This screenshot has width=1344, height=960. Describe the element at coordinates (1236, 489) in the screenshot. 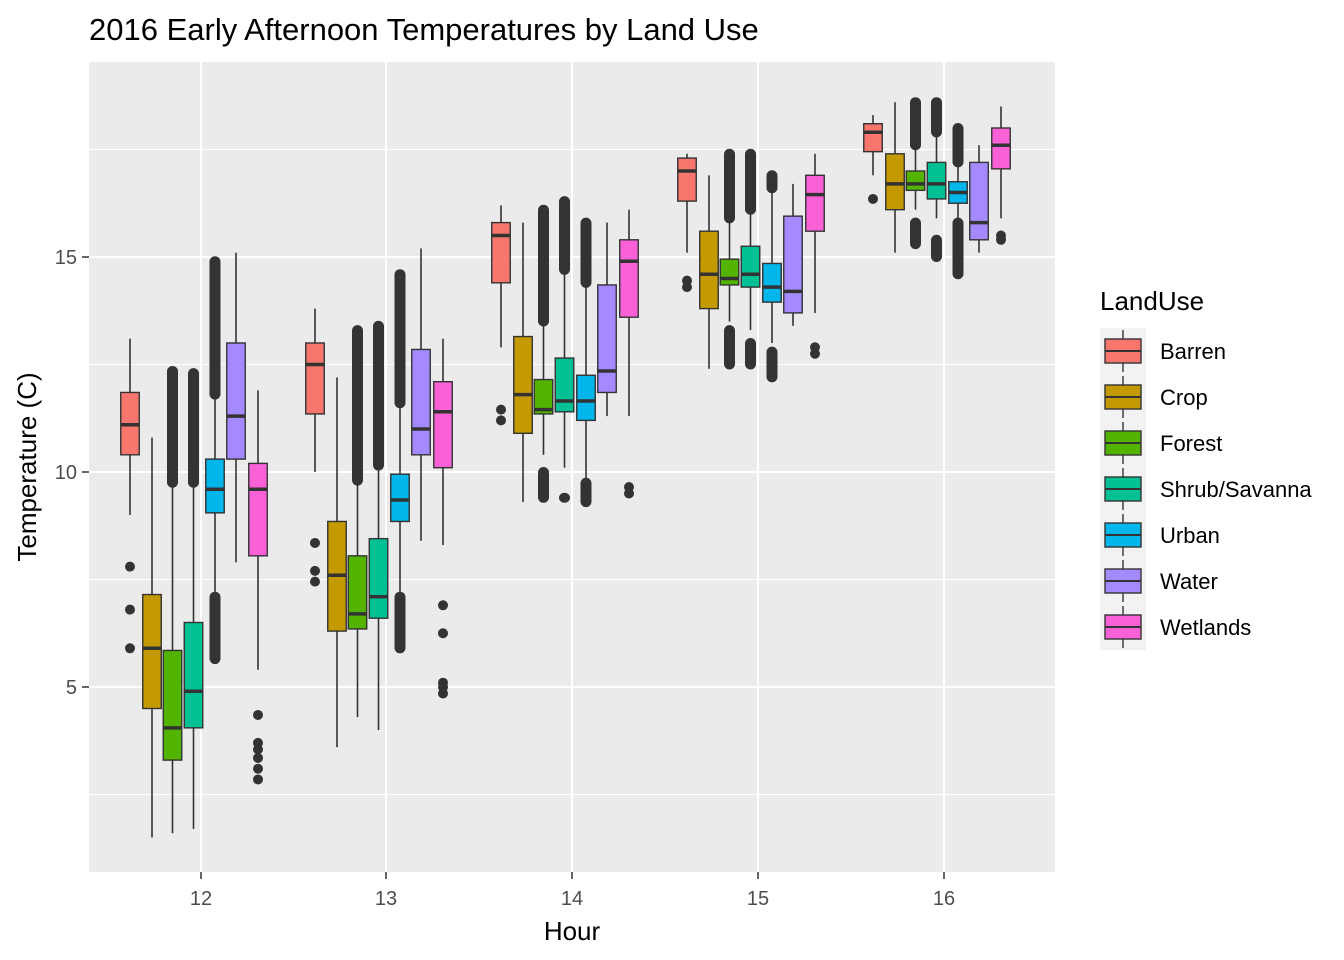

I see `legend-label: Shrub/Savanna` at that location.